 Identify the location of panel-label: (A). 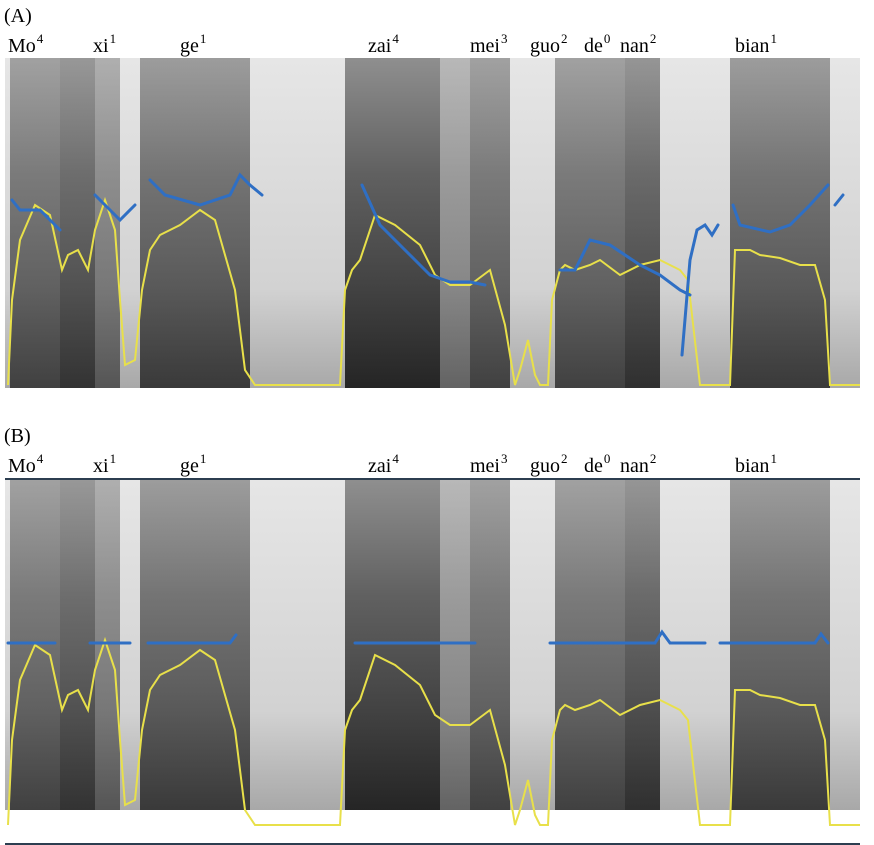
(18, 16).